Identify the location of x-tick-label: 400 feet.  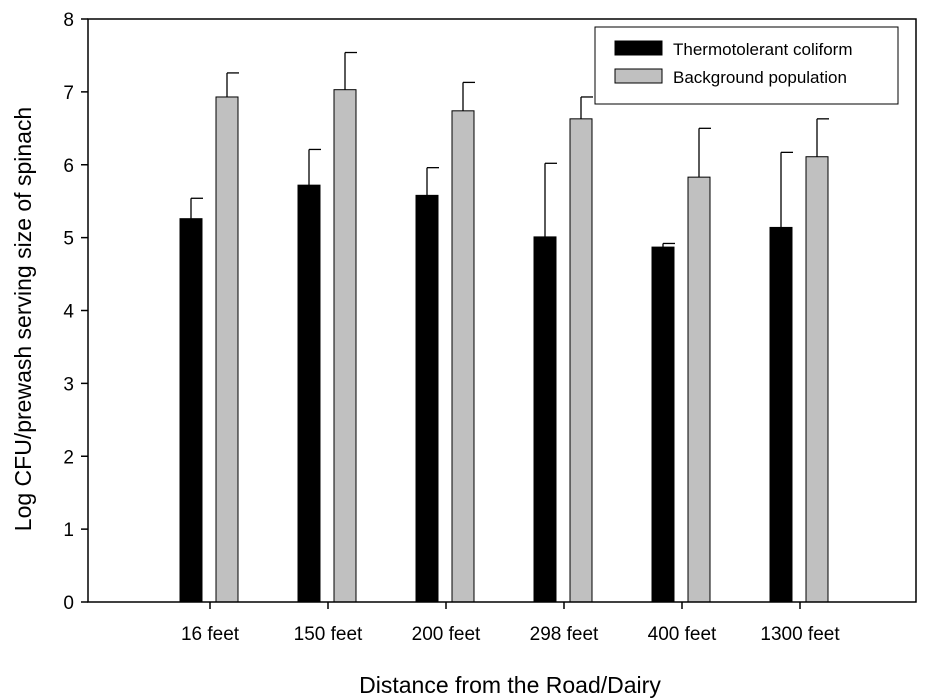
(682, 634).